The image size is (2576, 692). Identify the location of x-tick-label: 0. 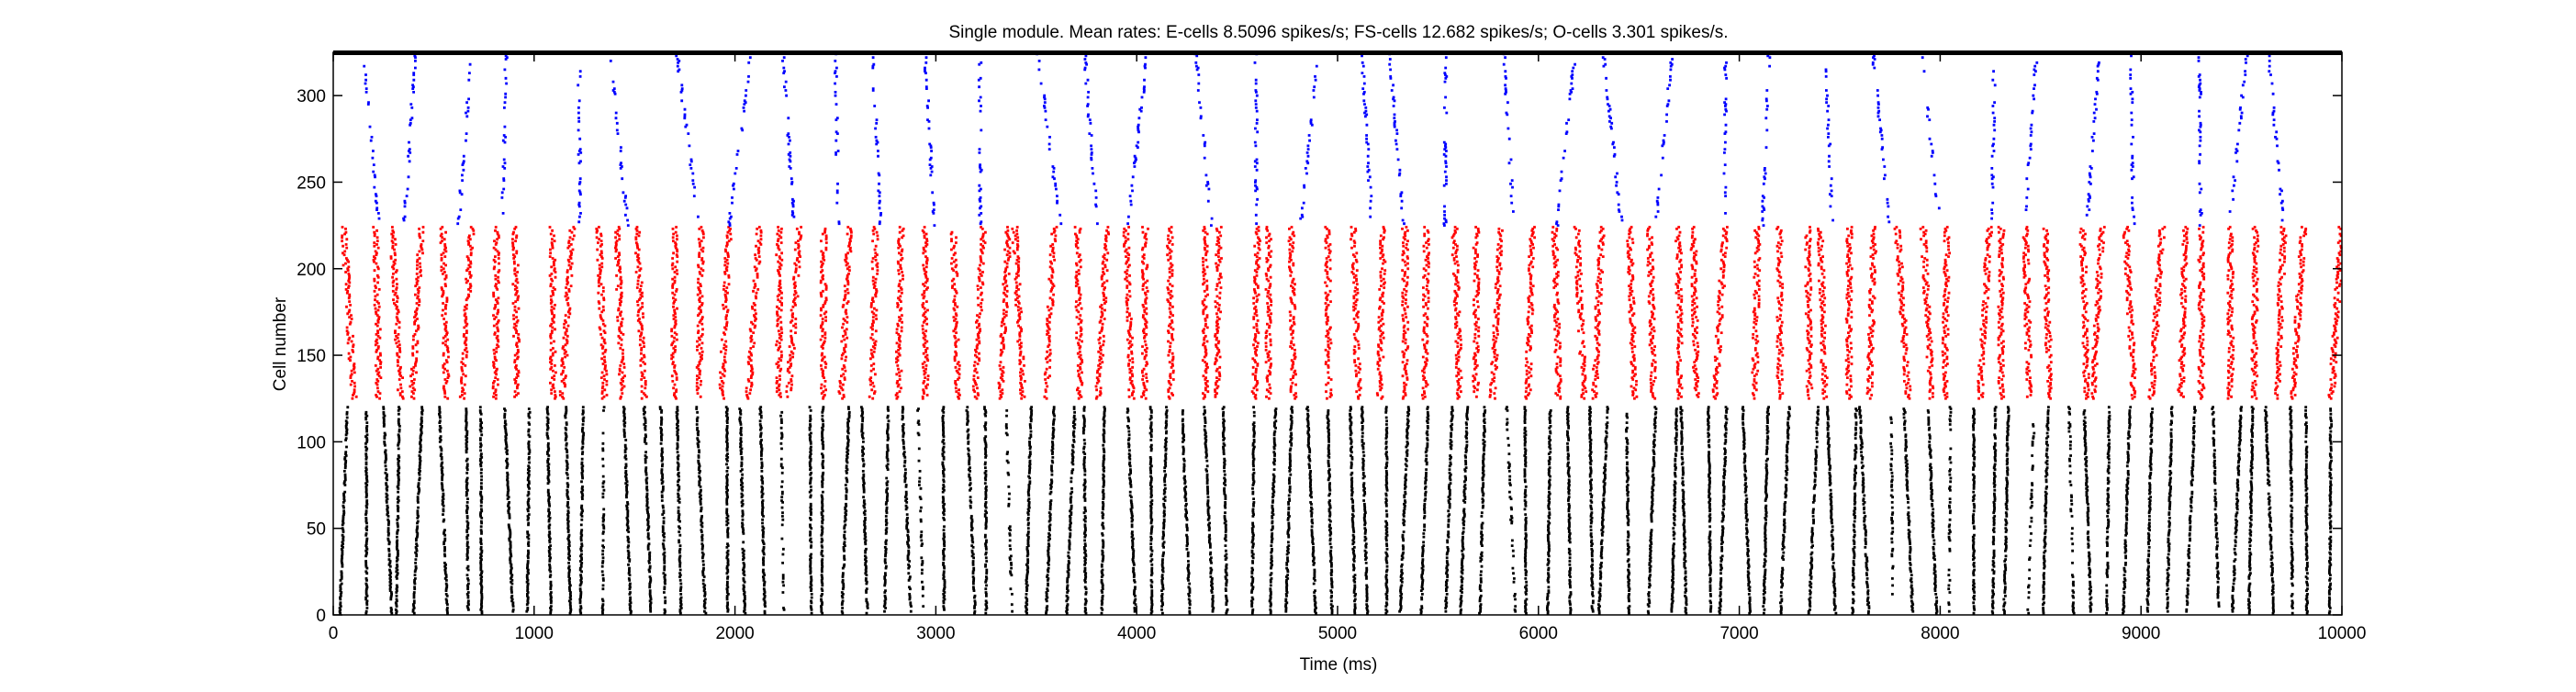
(334, 633).